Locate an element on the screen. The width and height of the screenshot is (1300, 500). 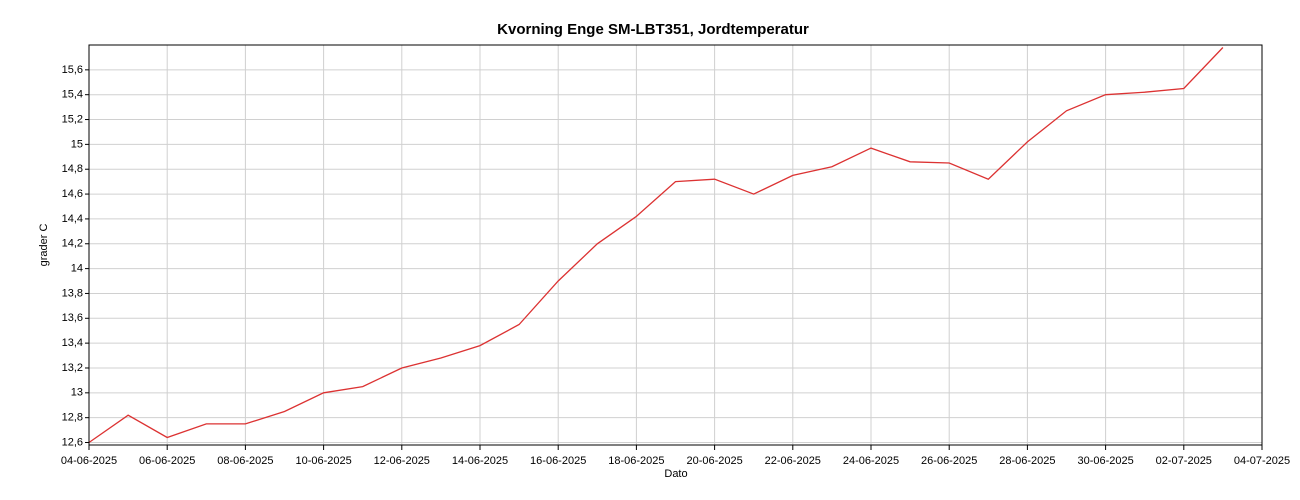
x-tick-label: 06-06-2025 is located at coordinates (167, 461).